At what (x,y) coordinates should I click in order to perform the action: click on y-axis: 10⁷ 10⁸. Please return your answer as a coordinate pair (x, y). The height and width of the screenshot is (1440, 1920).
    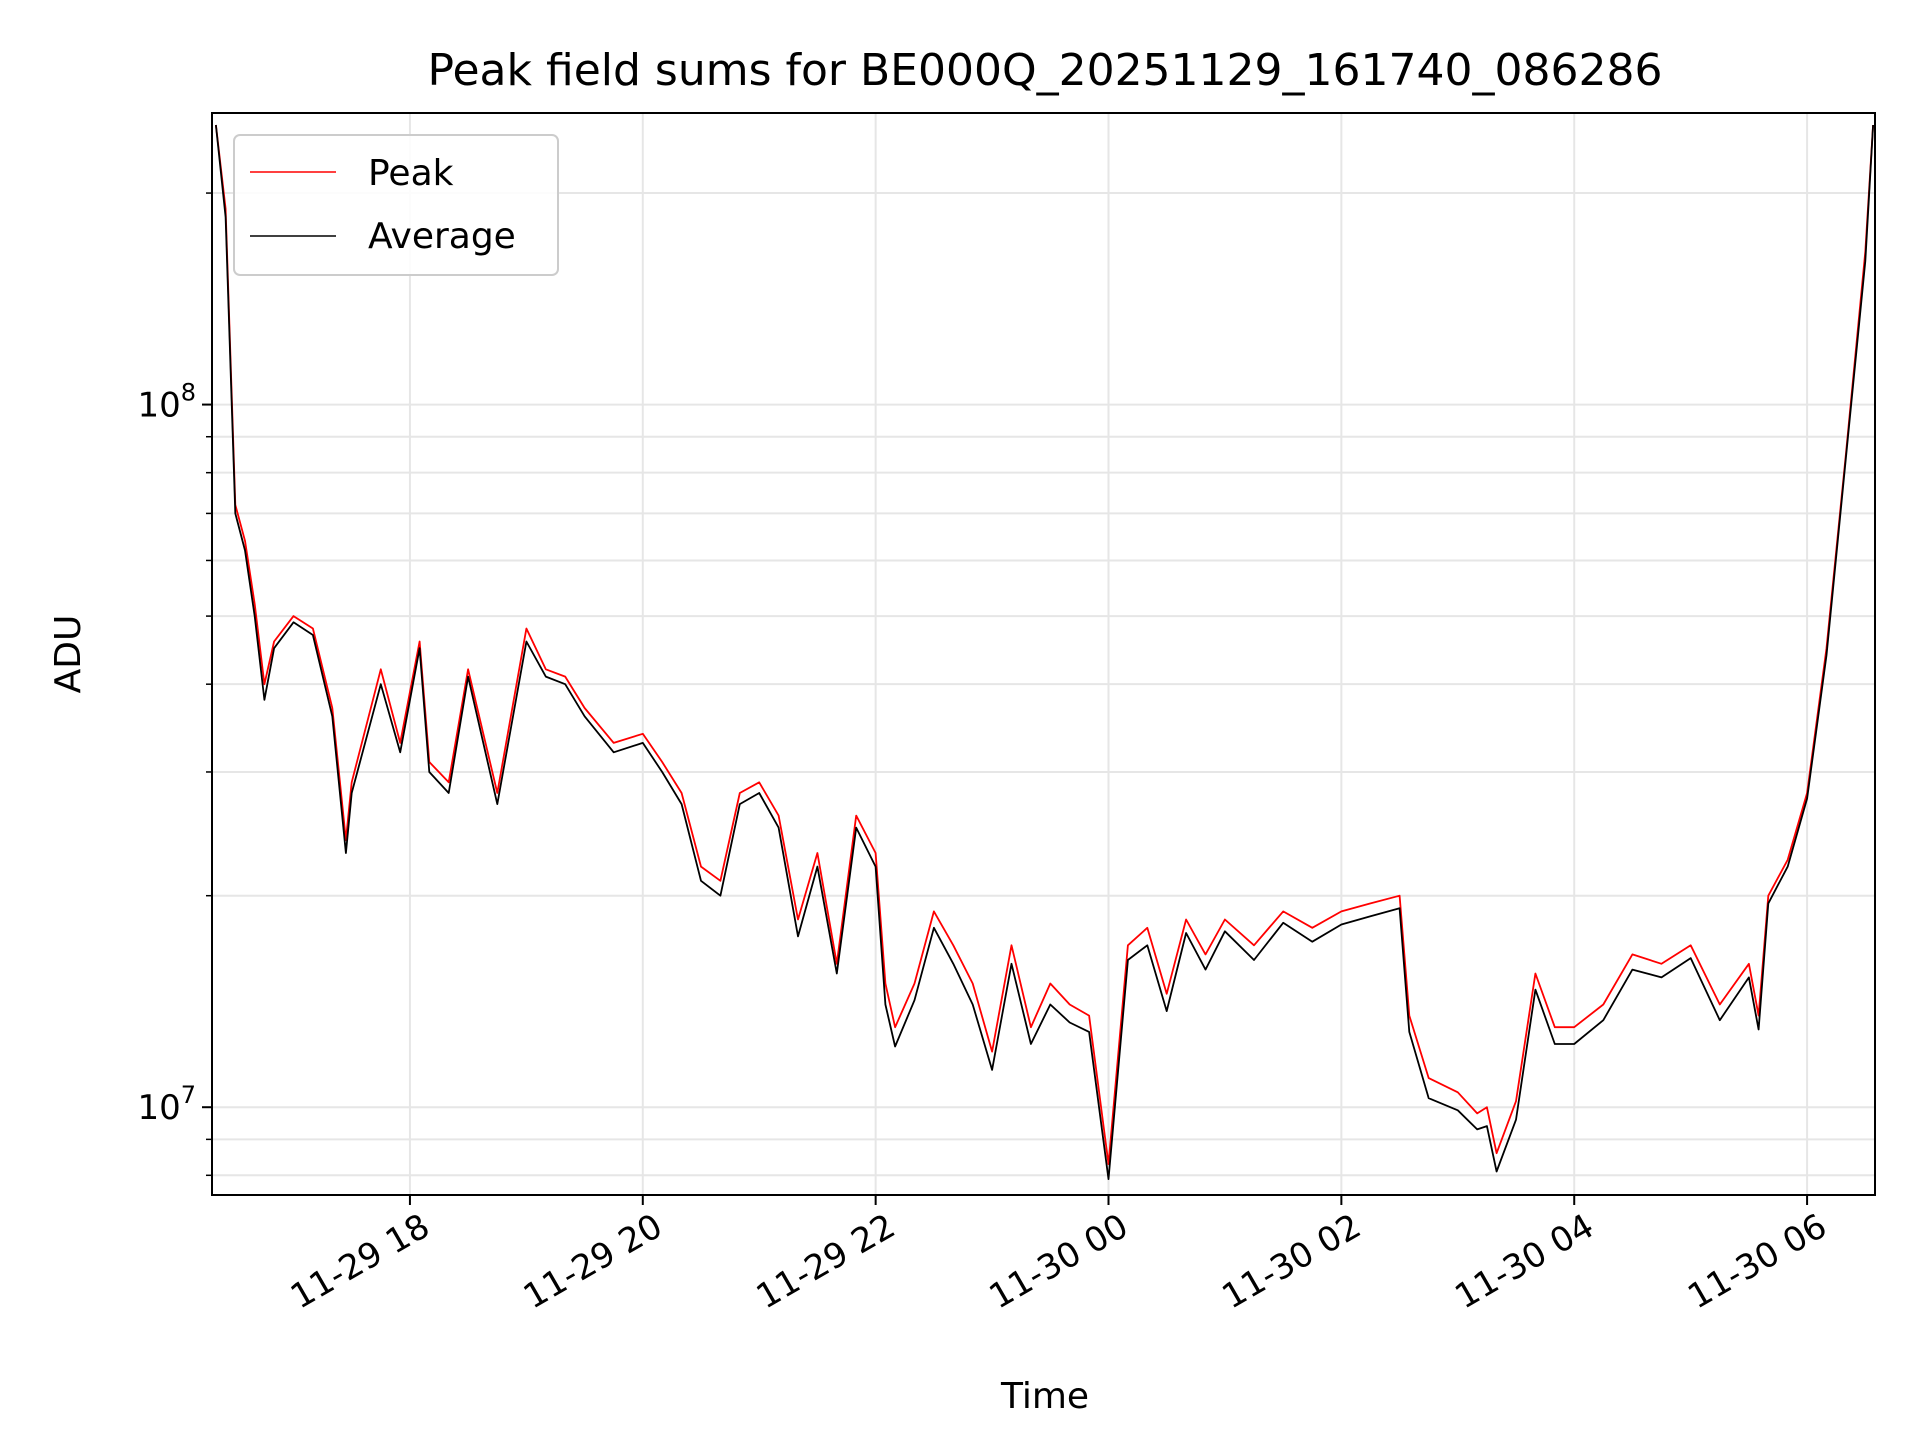
    Looking at the image, I should click on (174, 684).